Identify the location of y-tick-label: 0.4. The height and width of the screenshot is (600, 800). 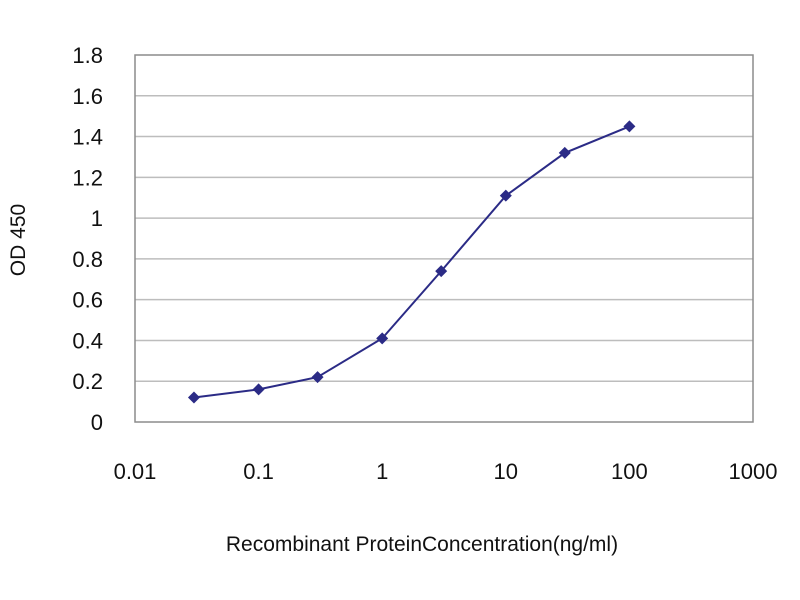
(87, 340).